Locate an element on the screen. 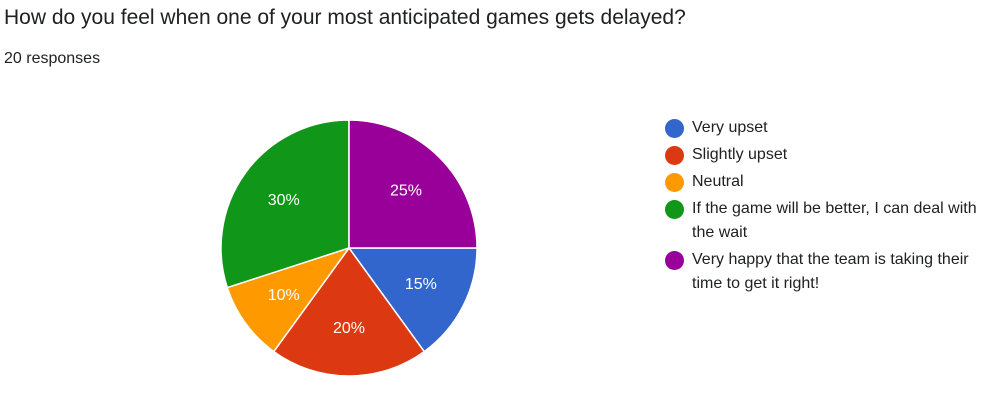 The width and height of the screenshot is (1000, 405). legend-label: Neutral is located at coordinates (718, 181).